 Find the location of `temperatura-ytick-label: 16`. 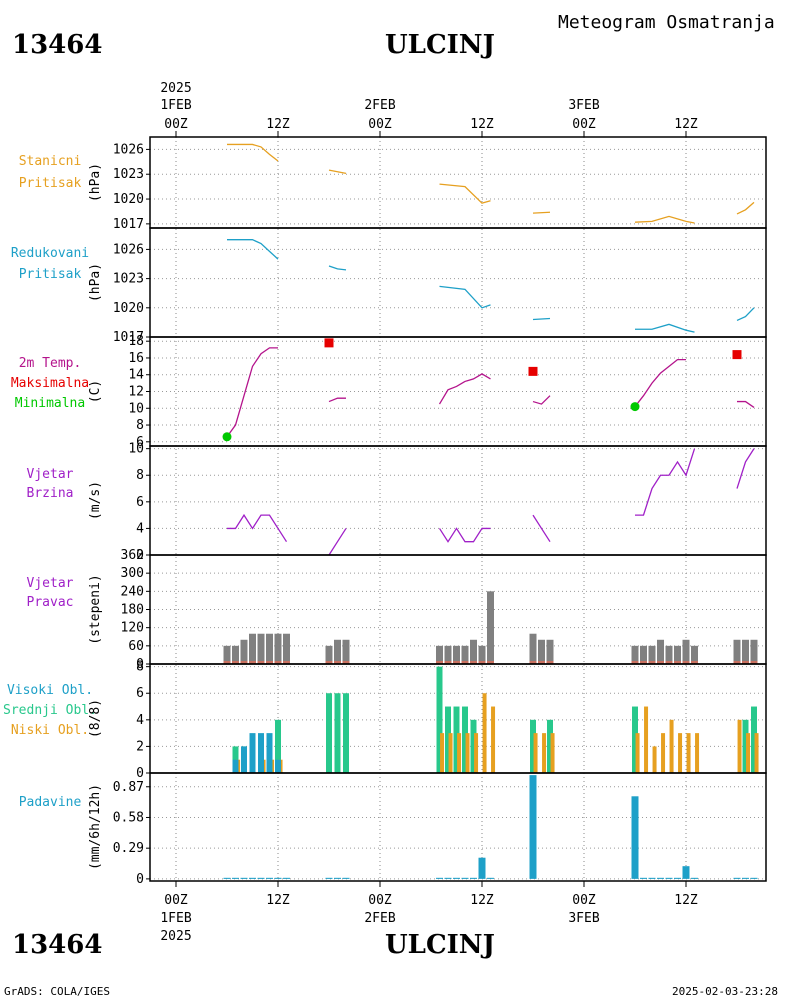

temperatura-ytick-label: 16 is located at coordinates (136, 358).